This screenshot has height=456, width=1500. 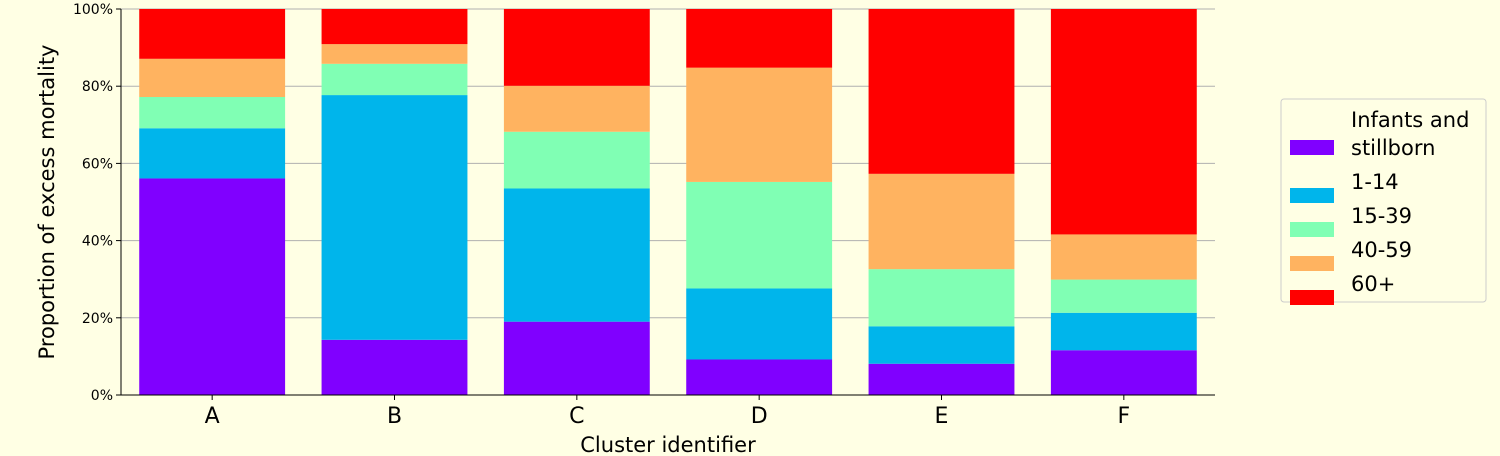 I want to click on x-tick-label-B: B, so click(x=394, y=416).